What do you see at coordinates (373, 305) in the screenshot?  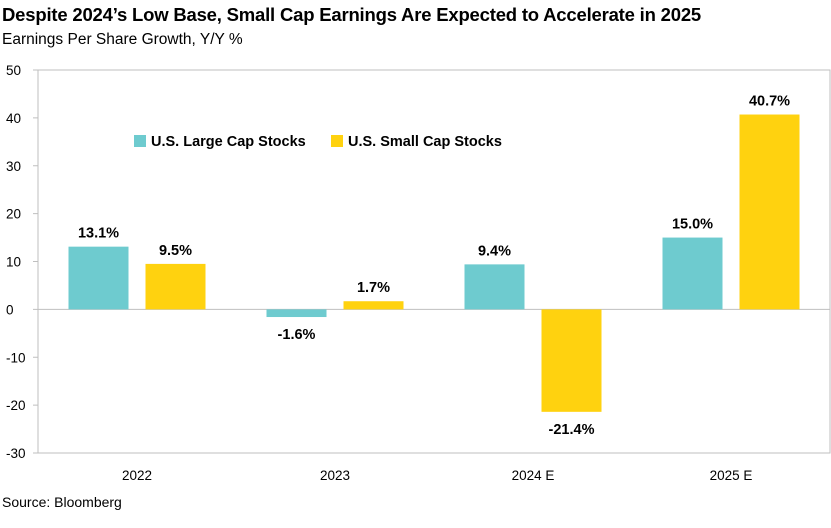 I see `small-cap-bar-2023` at bounding box center [373, 305].